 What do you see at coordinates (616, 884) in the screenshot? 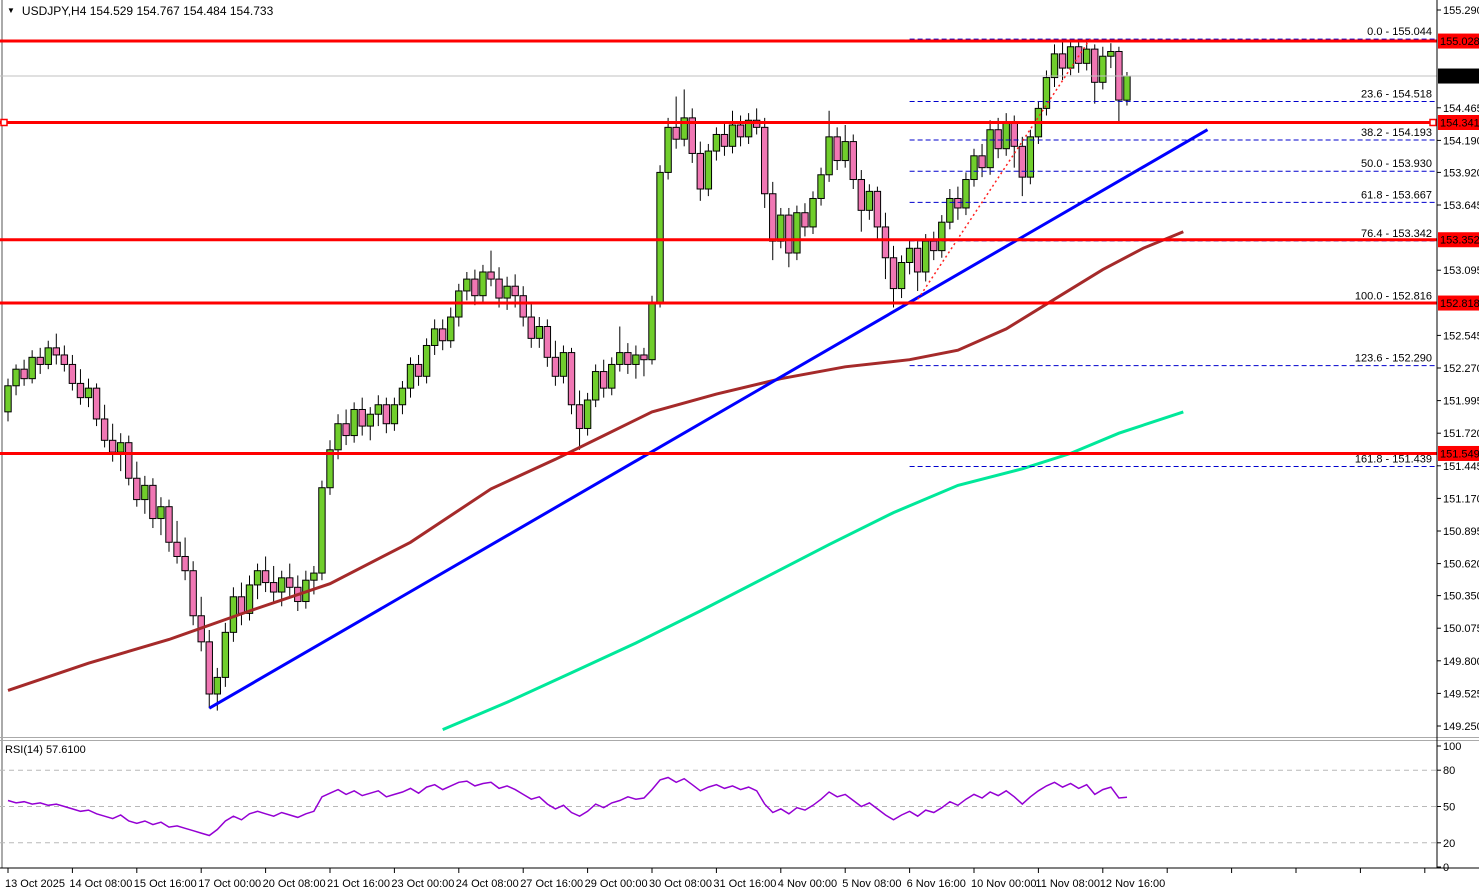
I see `date-tick-label: 29 Oct 00:00` at bounding box center [616, 884].